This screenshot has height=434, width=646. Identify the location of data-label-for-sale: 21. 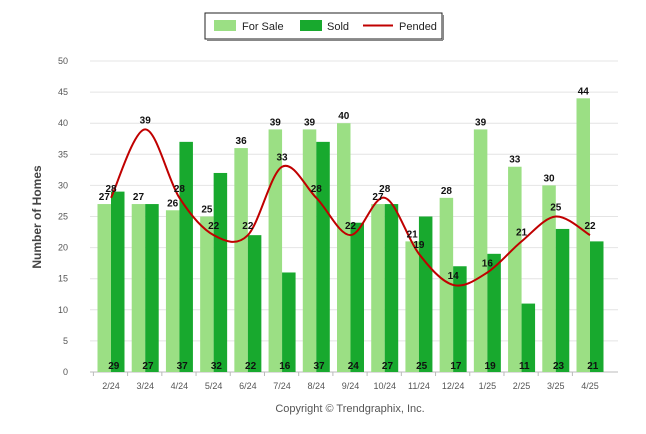
(413, 234).